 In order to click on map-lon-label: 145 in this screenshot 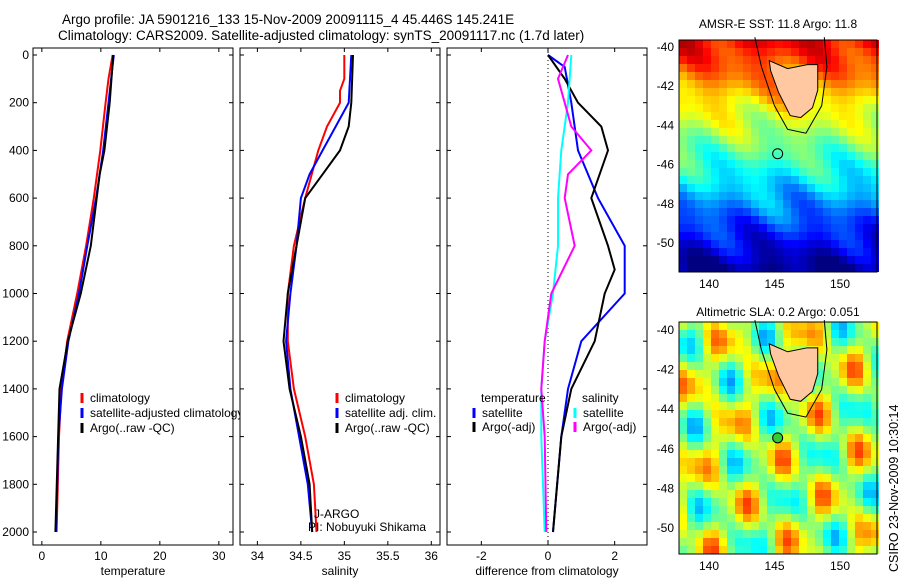, I will do `click(774, 284)`.